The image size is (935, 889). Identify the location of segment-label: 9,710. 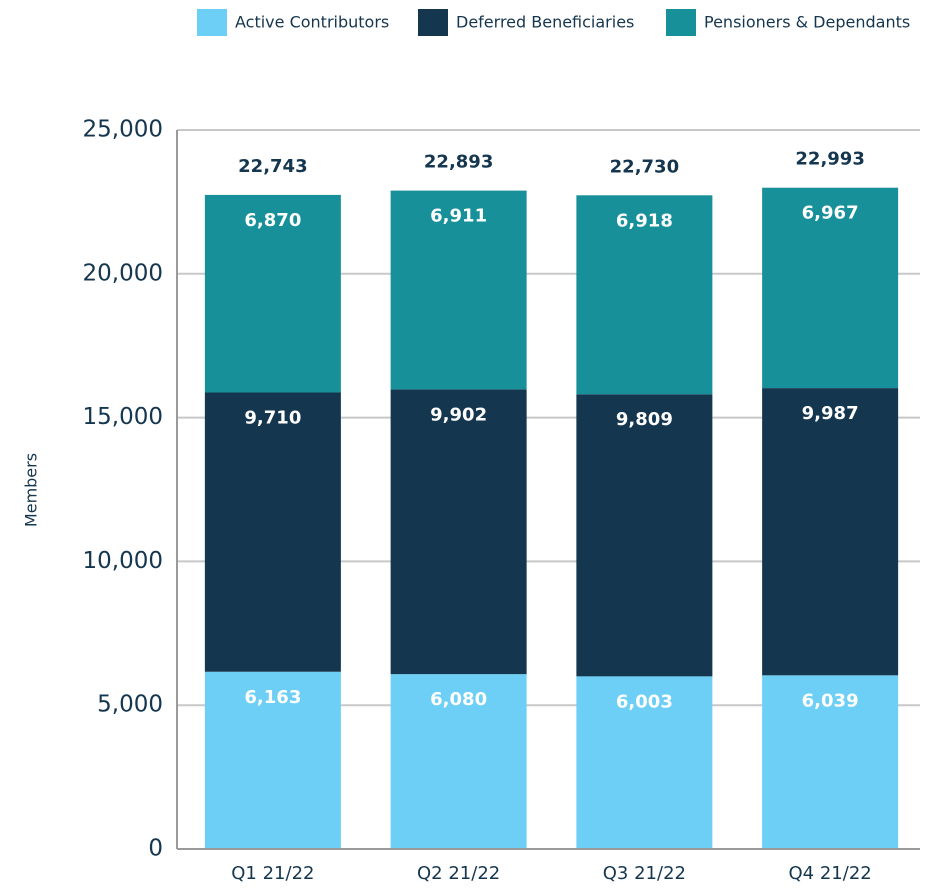
(272, 417).